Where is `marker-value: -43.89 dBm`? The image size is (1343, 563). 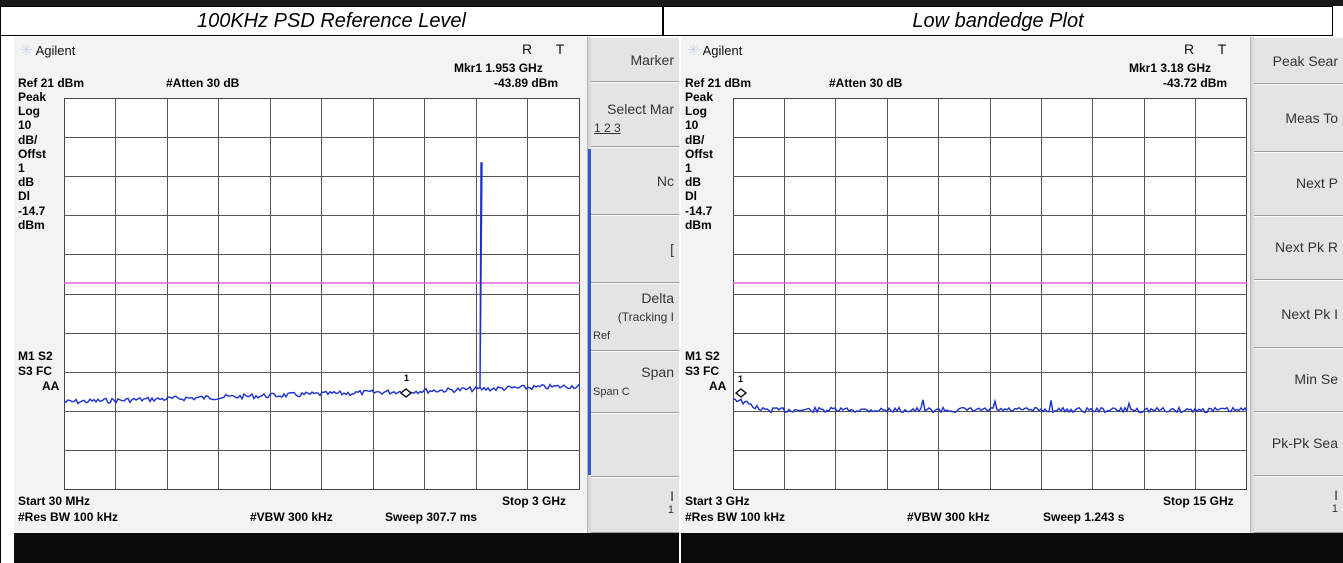
marker-value: -43.89 dBm is located at coordinates (526, 83).